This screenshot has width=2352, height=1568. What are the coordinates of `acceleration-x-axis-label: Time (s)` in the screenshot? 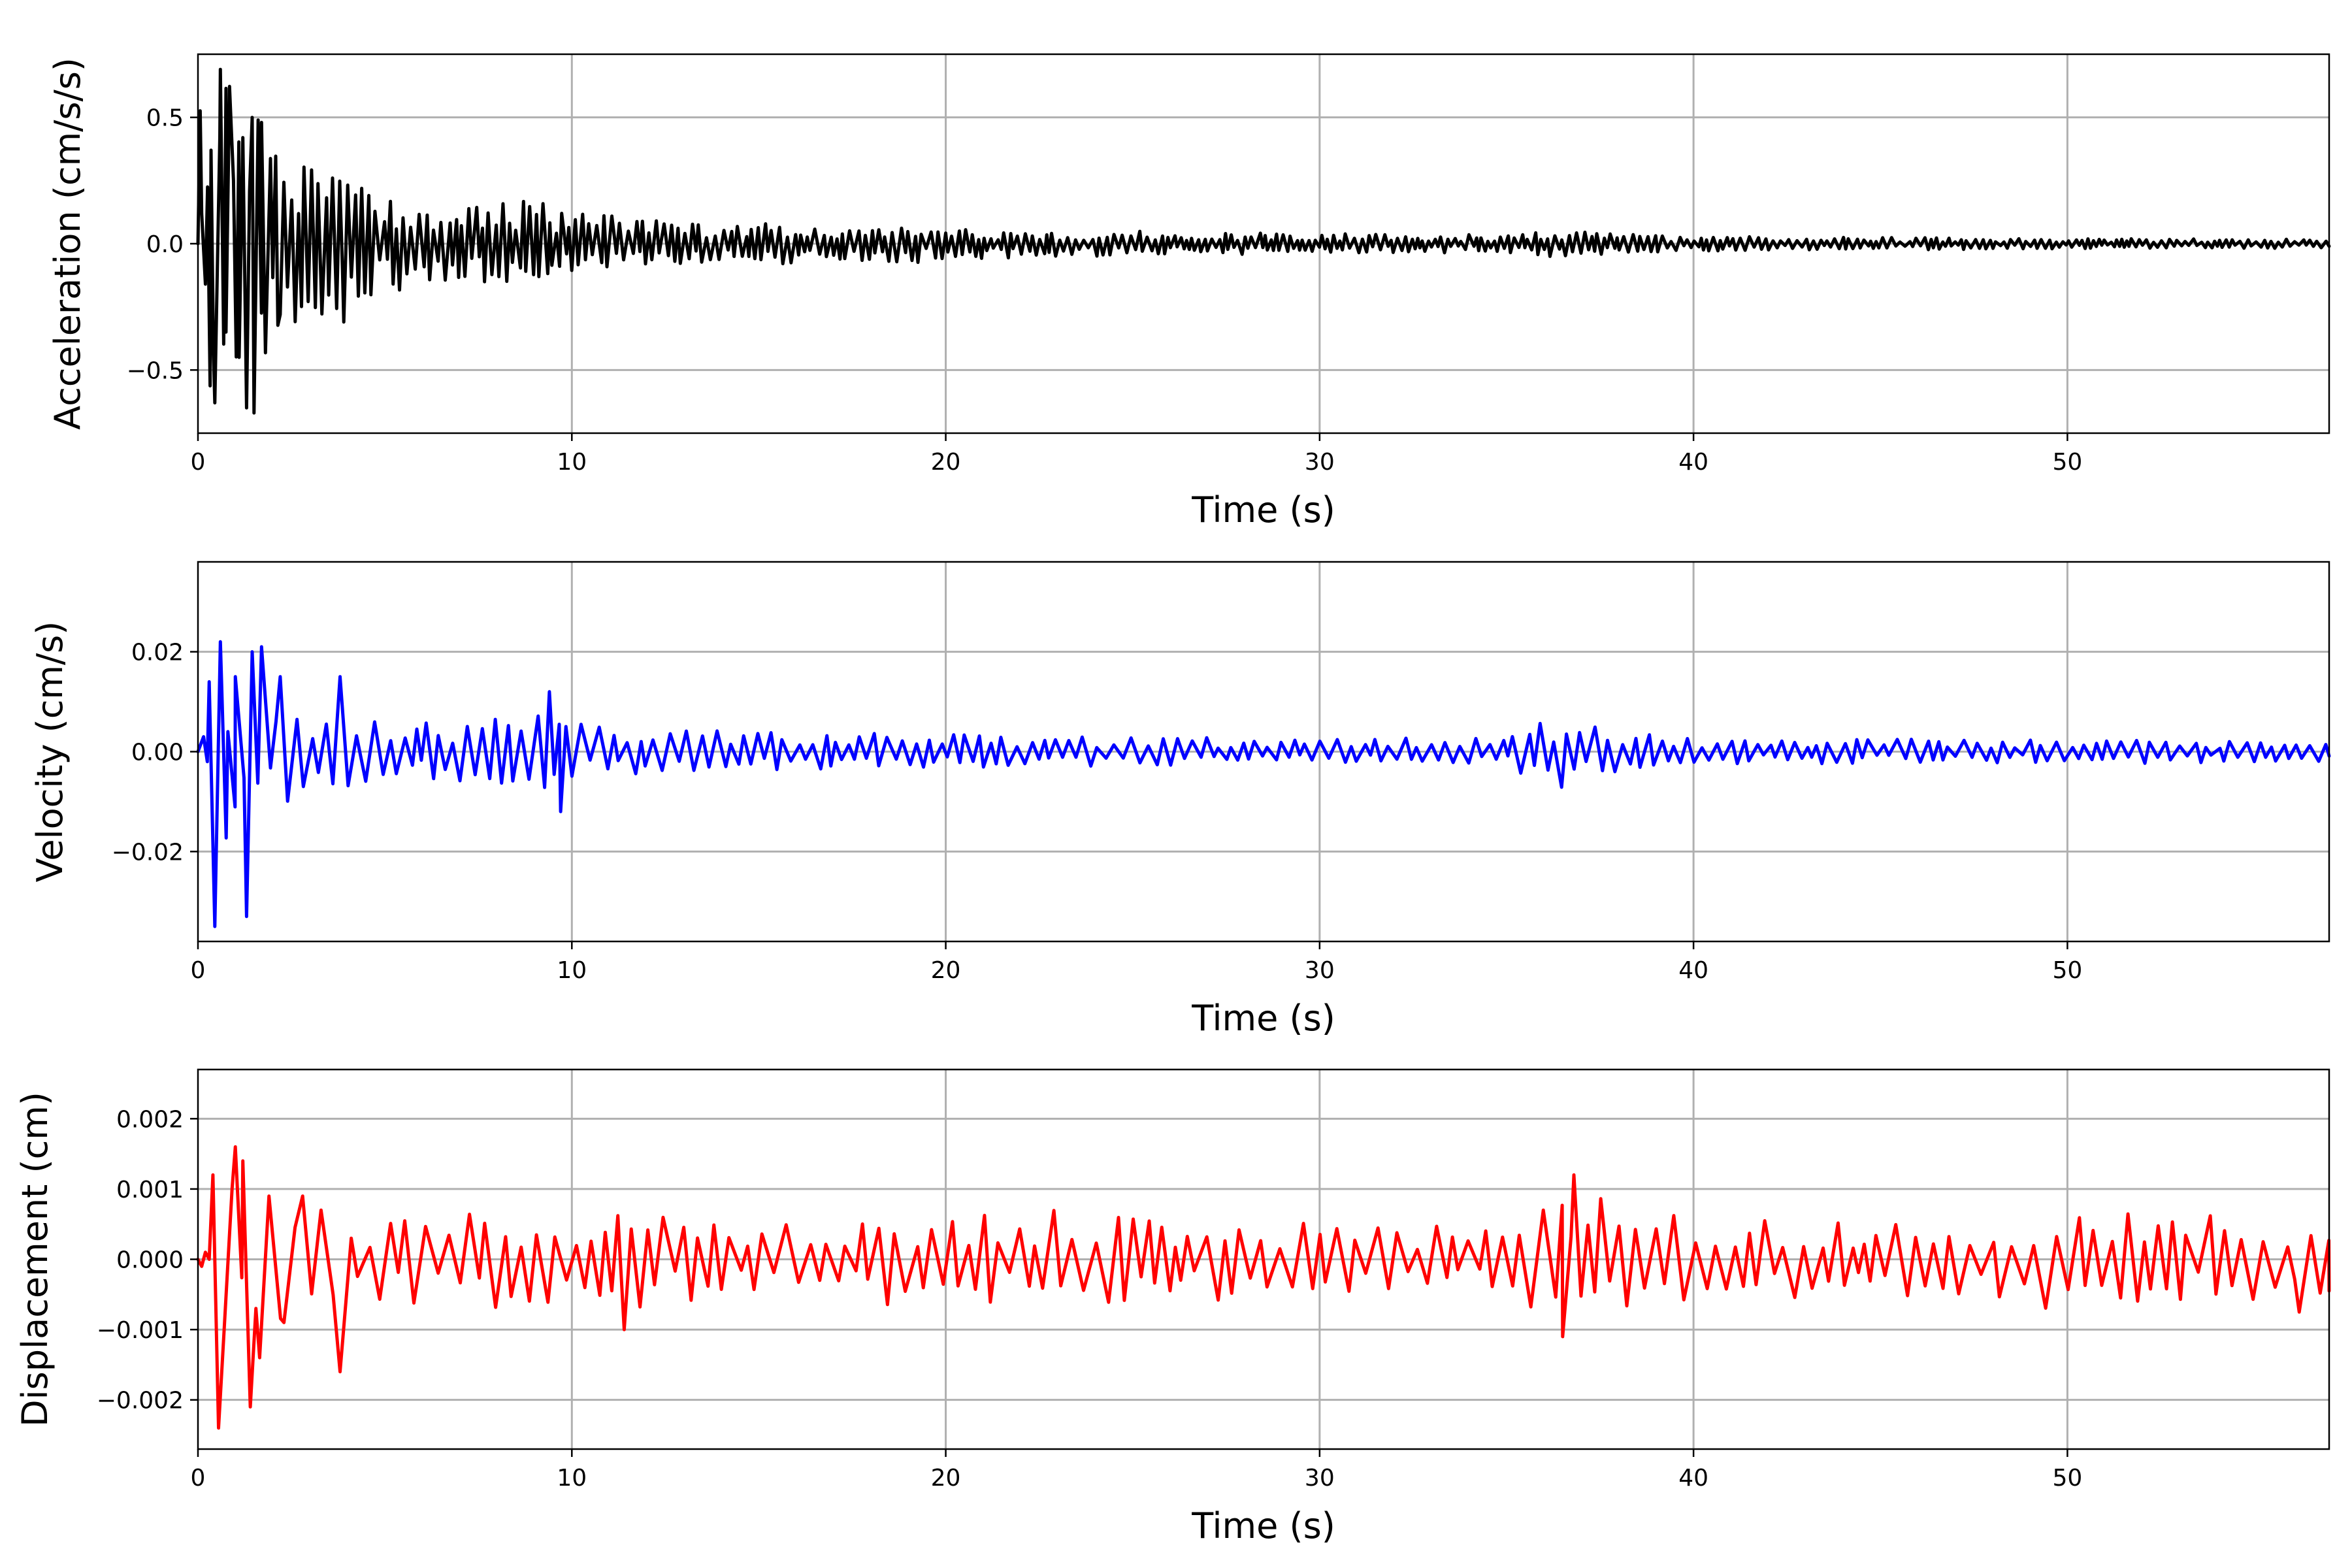 It's located at (1263, 510).